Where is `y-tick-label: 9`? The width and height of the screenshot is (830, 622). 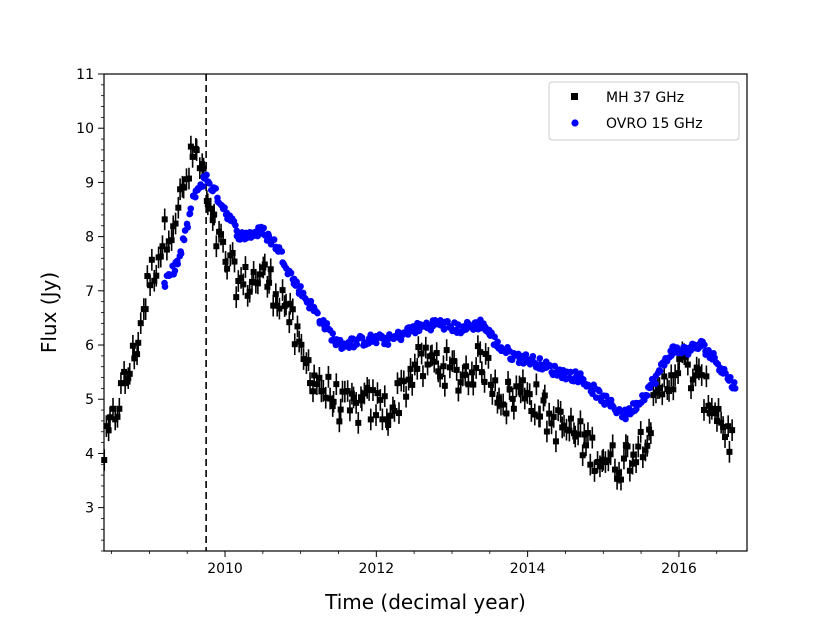 y-tick-label: 9 is located at coordinates (89, 183).